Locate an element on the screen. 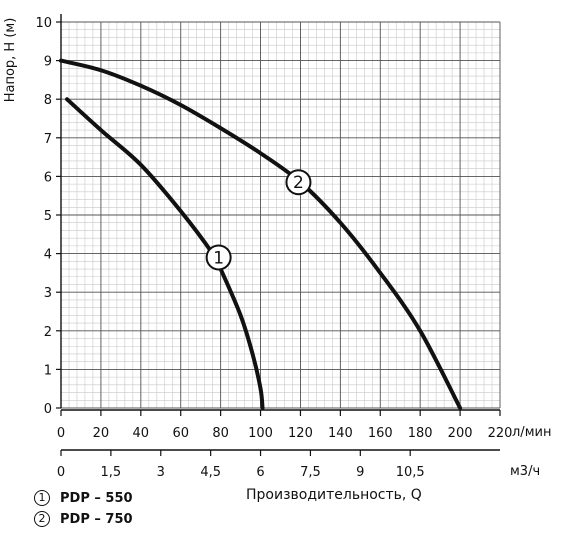  x-tick-lmin-label: 80 is located at coordinates (220, 433).